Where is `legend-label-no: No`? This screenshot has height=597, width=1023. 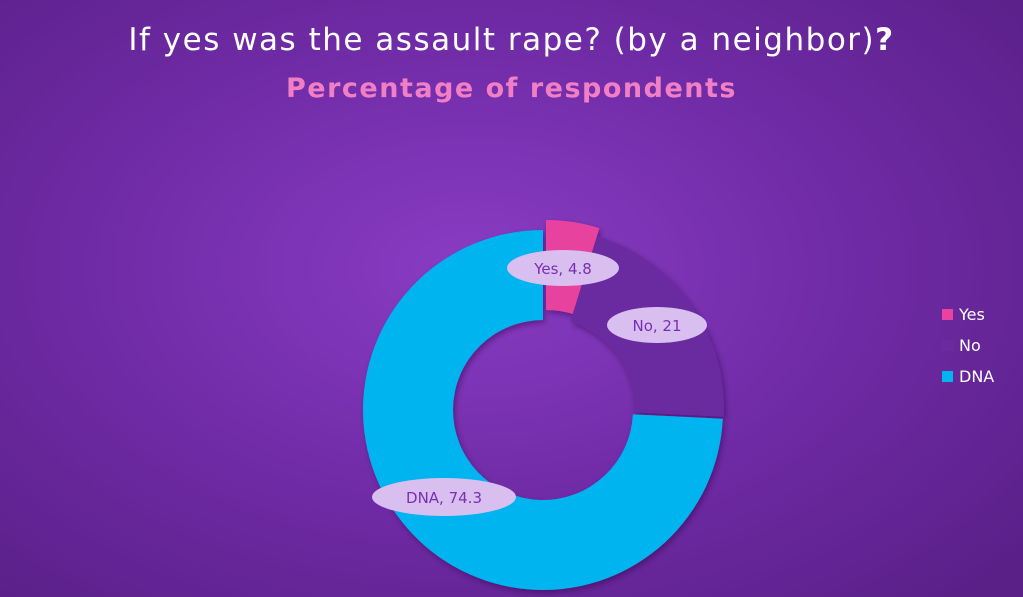 legend-label-no: No is located at coordinates (970, 345).